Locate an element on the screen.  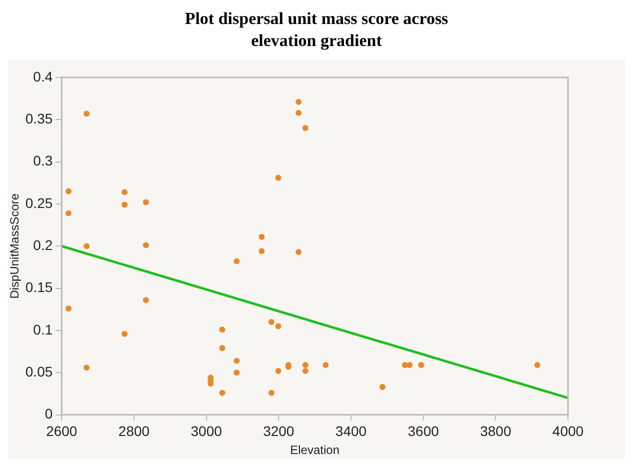
x-tick-label: 3400 is located at coordinates (351, 431).